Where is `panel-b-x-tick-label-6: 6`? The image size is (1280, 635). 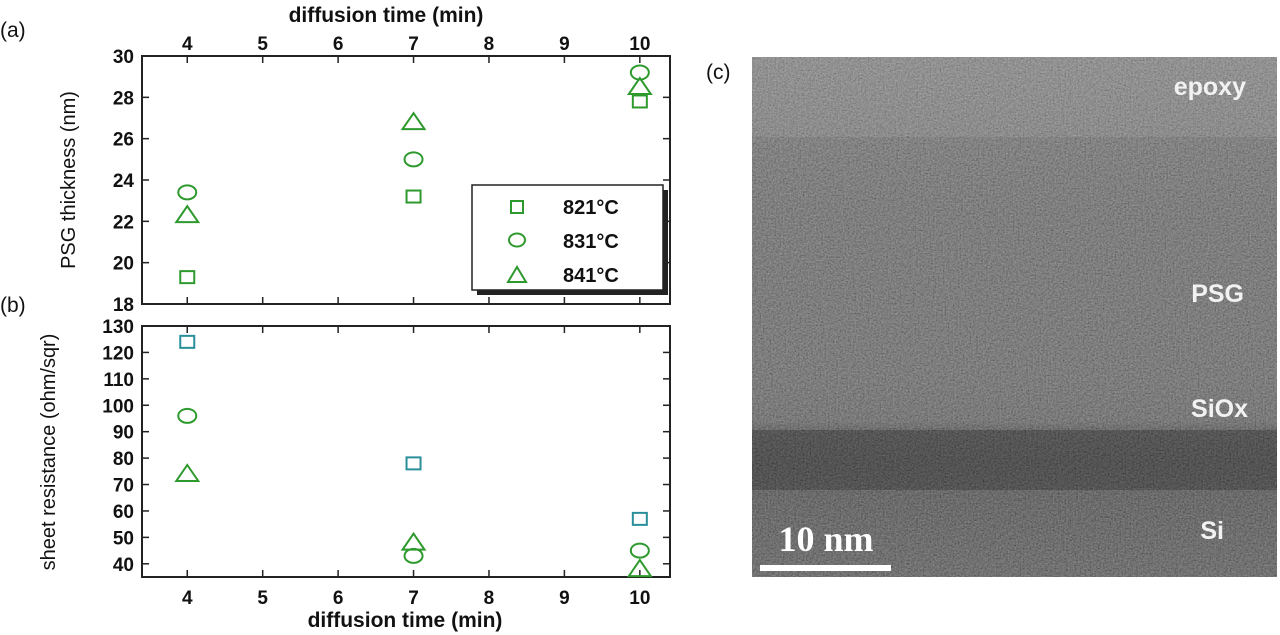 panel-b-x-tick-label-6: 6 is located at coordinates (338, 598).